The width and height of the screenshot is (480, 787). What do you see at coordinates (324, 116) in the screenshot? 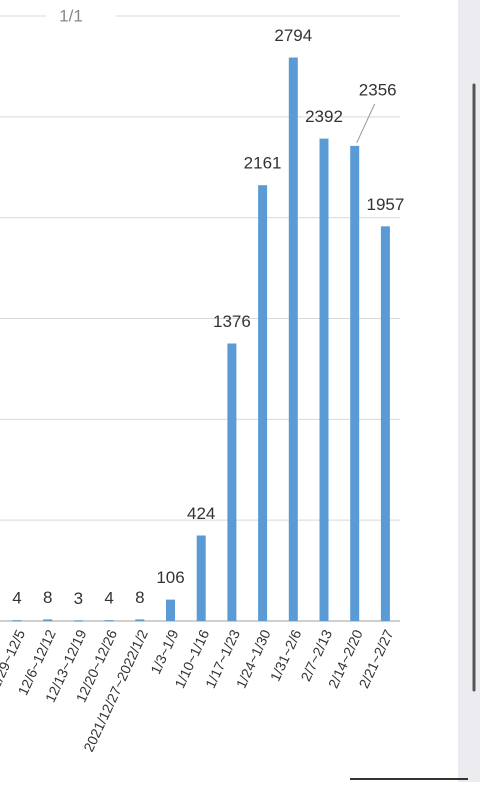
I see `data-label: 2392` at bounding box center [324, 116].